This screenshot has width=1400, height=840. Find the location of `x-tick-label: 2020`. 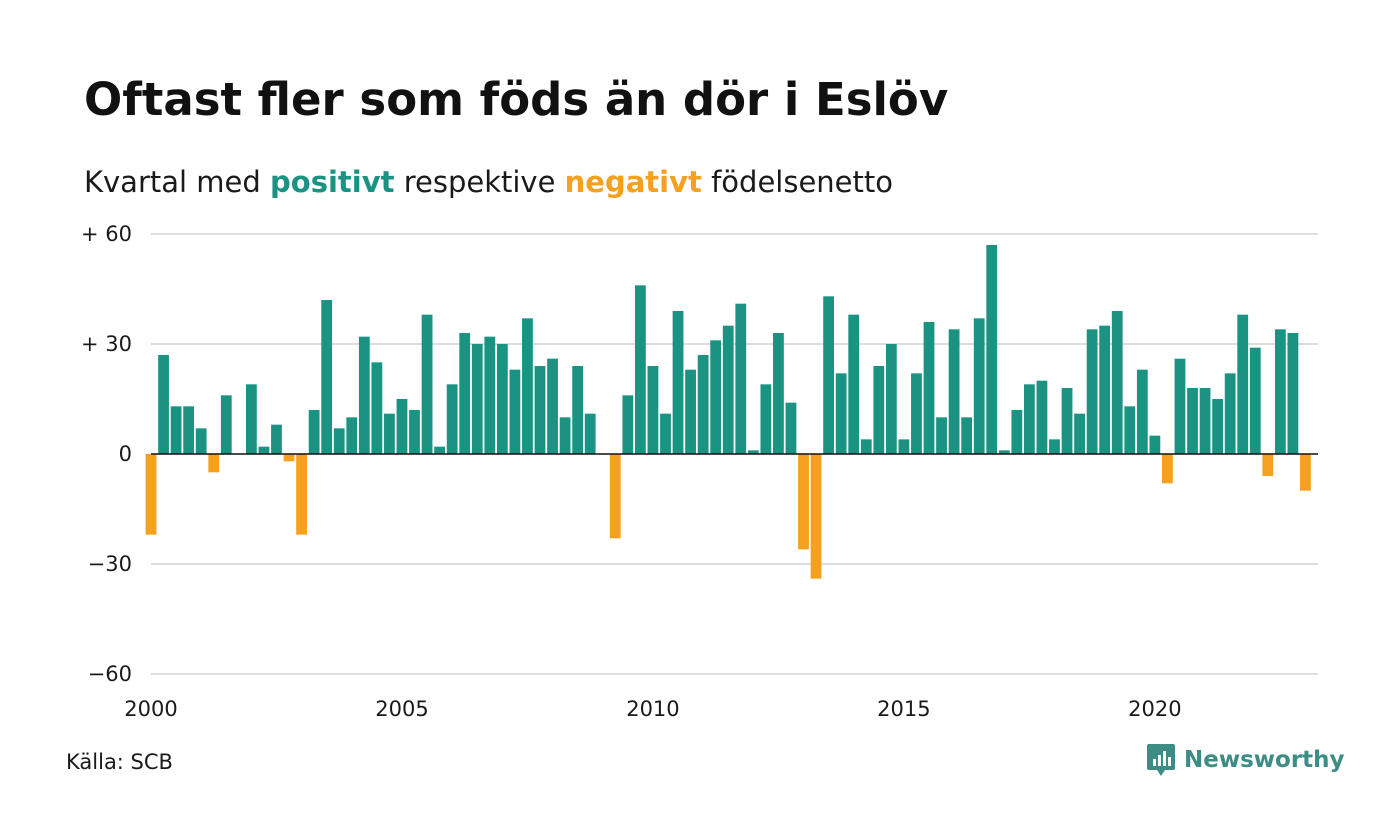

x-tick-label: 2020 is located at coordinates (1154, 709).